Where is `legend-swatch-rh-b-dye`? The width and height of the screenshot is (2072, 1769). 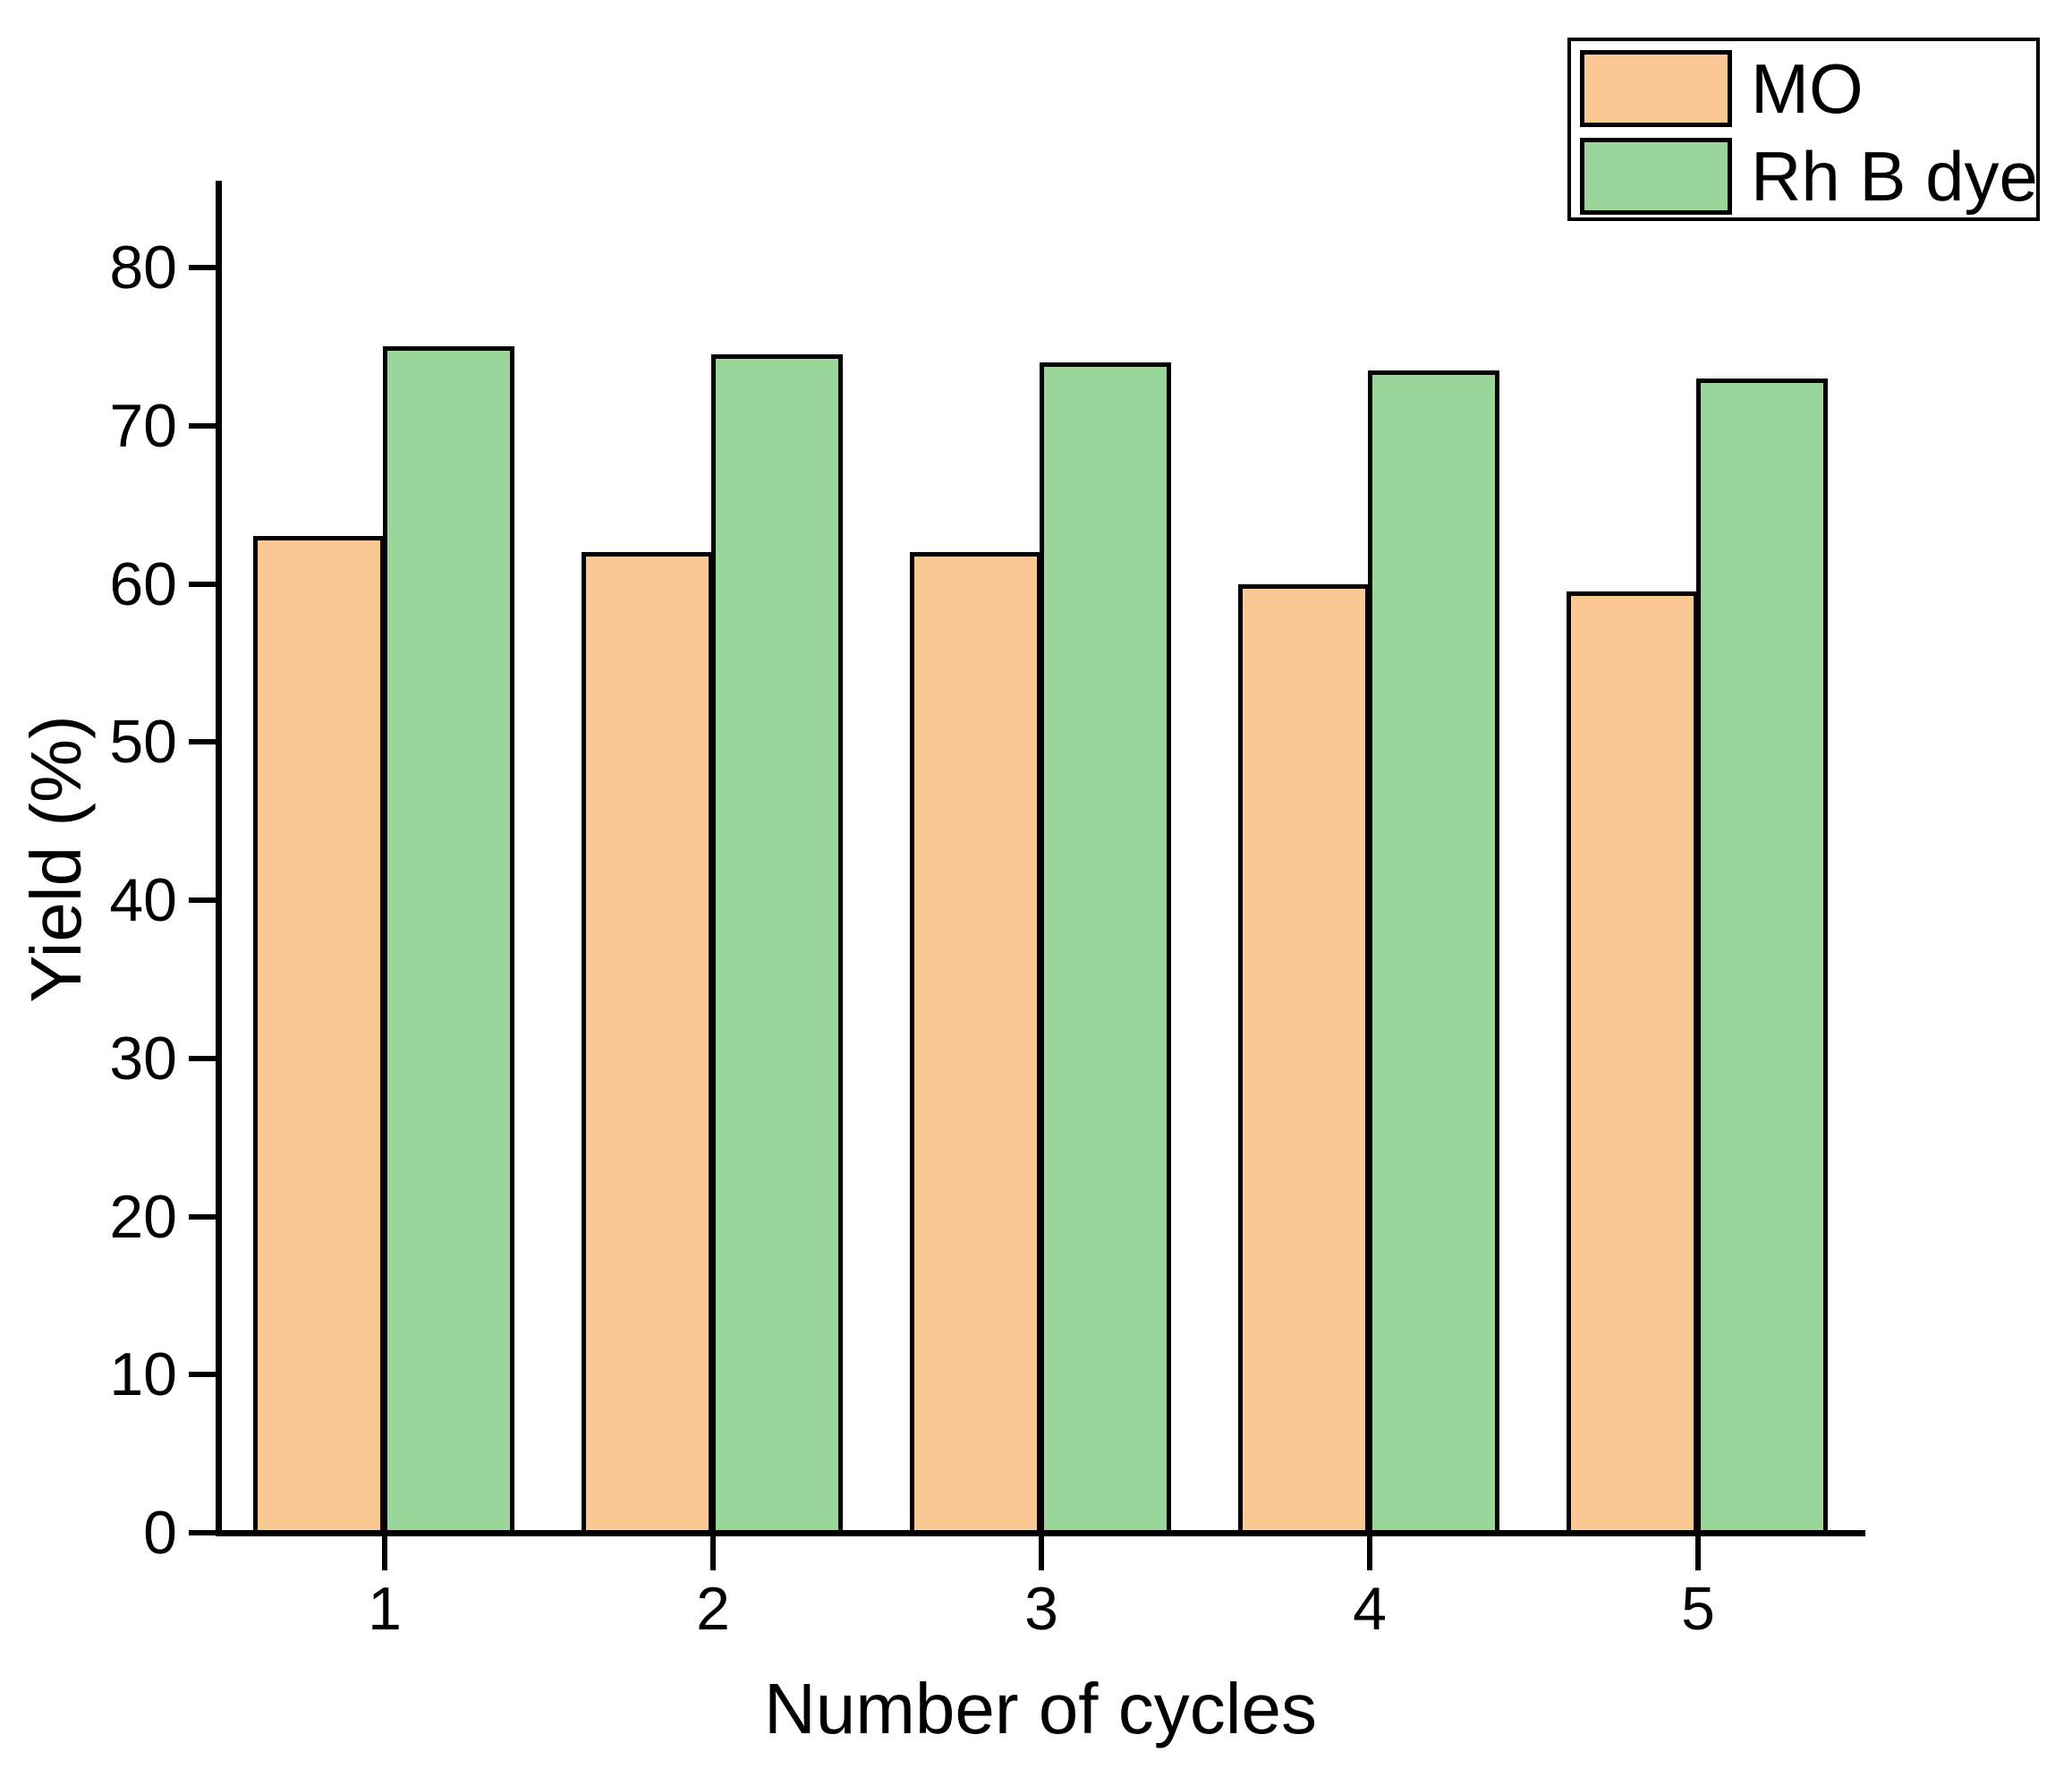 legend-swatch-rh-b-dye is located at coordinates (1656, 176).